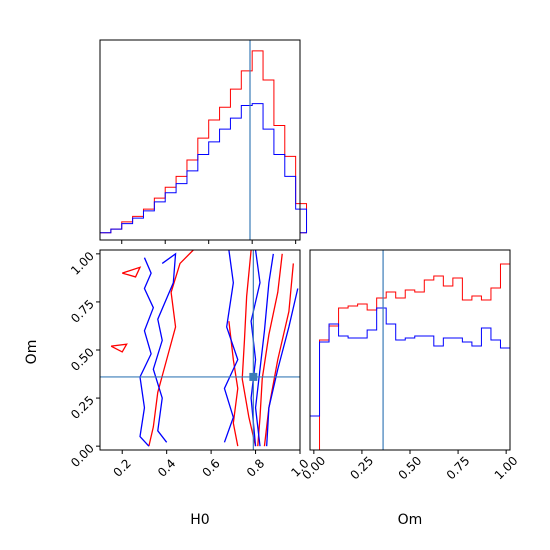  I want to click on h0-histogram-axes, so click(200, 140).